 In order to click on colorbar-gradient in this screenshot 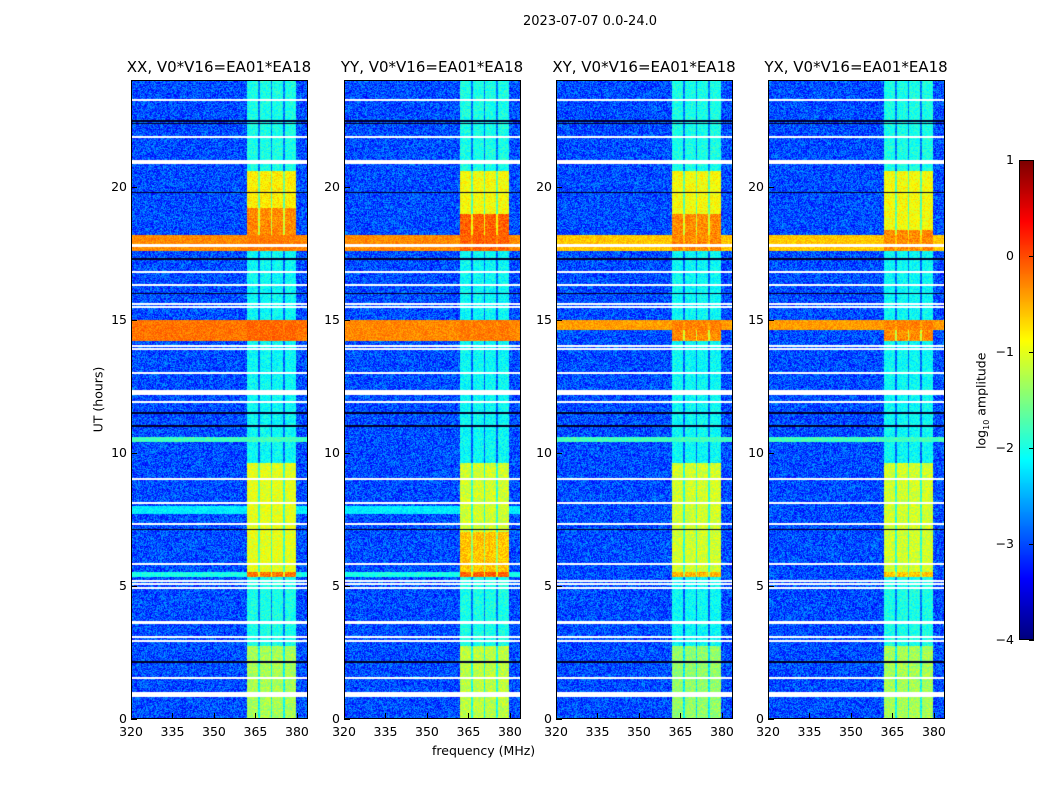, I will do `click(1026, 400)`.